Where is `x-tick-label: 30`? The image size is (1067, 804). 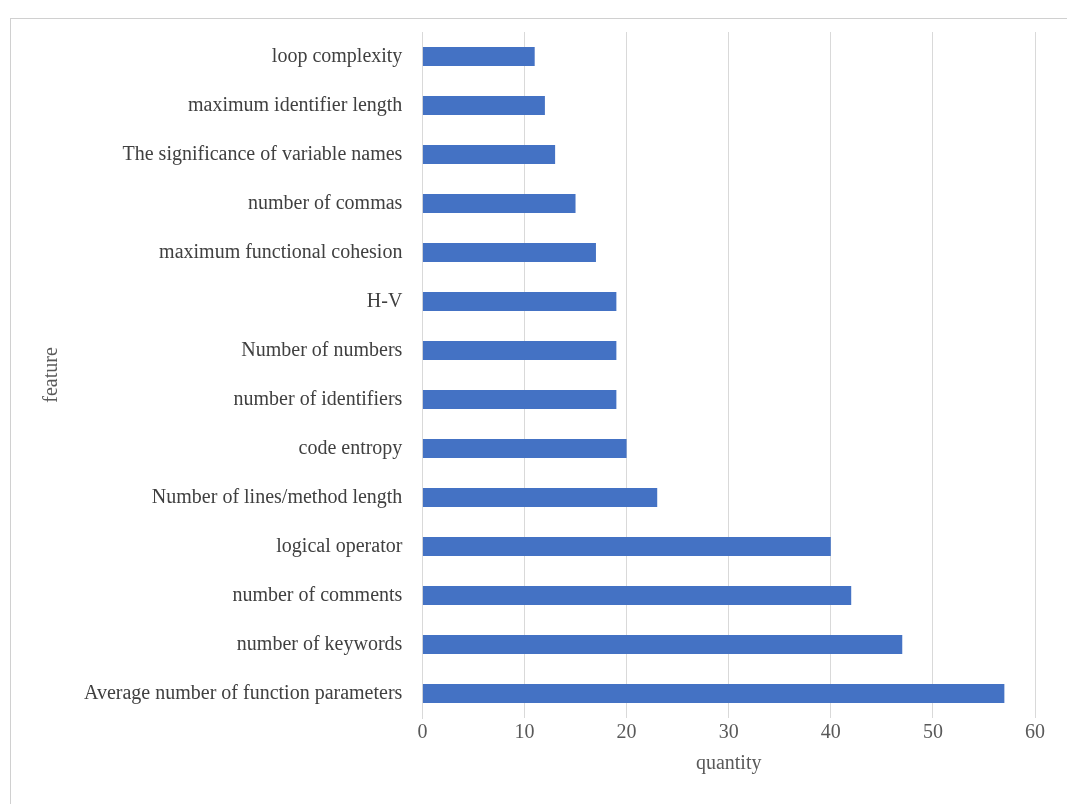
x-tick-label: 30 is located at coordinates (728, 731).